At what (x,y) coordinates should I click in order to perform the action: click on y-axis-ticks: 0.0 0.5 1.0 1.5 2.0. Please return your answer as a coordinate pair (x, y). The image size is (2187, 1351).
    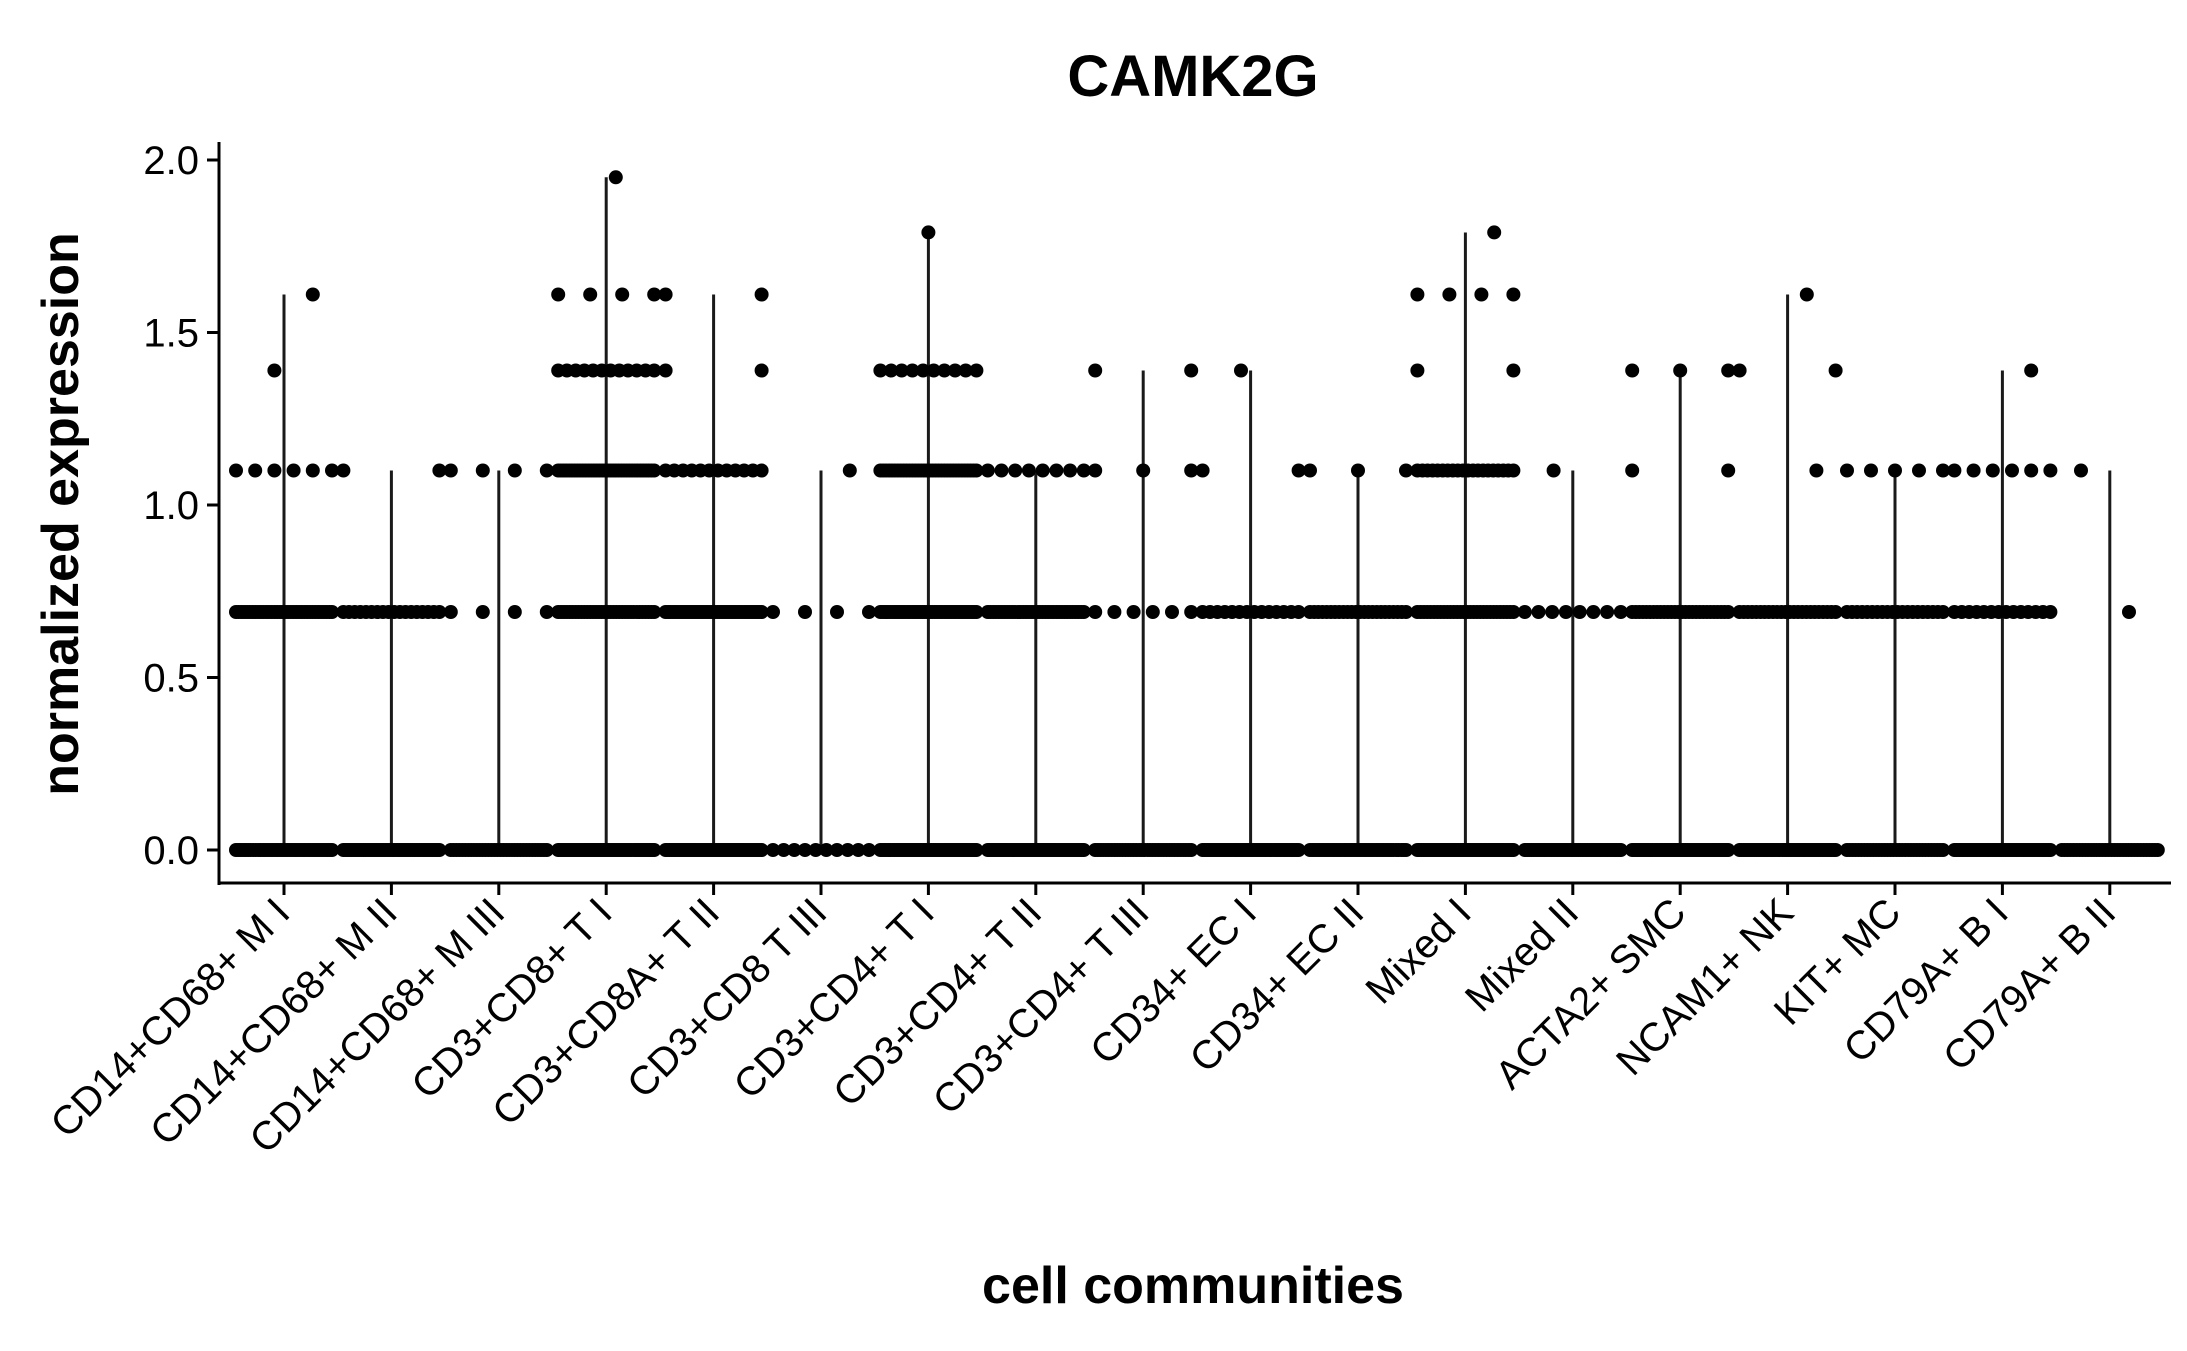
    Looking at the image, I should click on (181, 506).